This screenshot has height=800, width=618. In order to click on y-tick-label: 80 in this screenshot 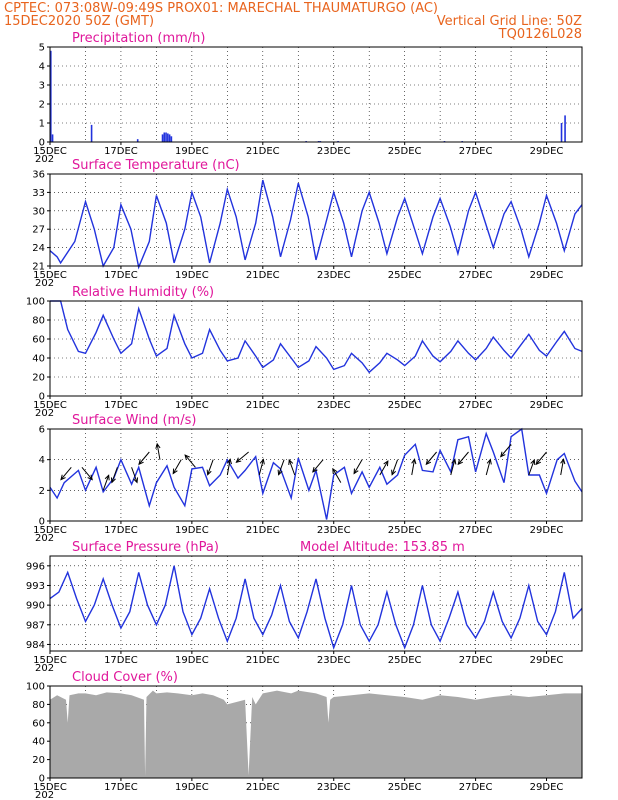, I will do `click(38, 705)`.